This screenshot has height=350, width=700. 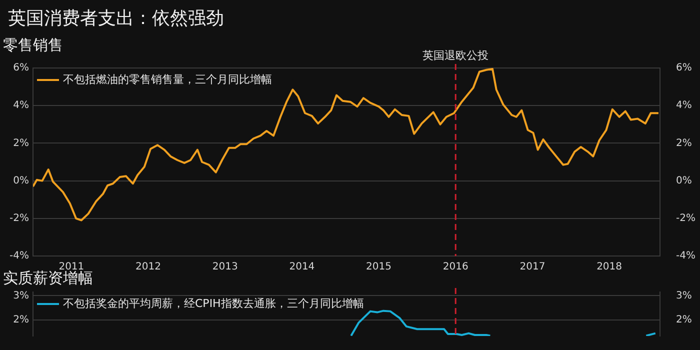 What do you see at coordinates (609, 267) in the screenshot?
I see `x-tick-label: 2018` at bounding box center [609, 267].